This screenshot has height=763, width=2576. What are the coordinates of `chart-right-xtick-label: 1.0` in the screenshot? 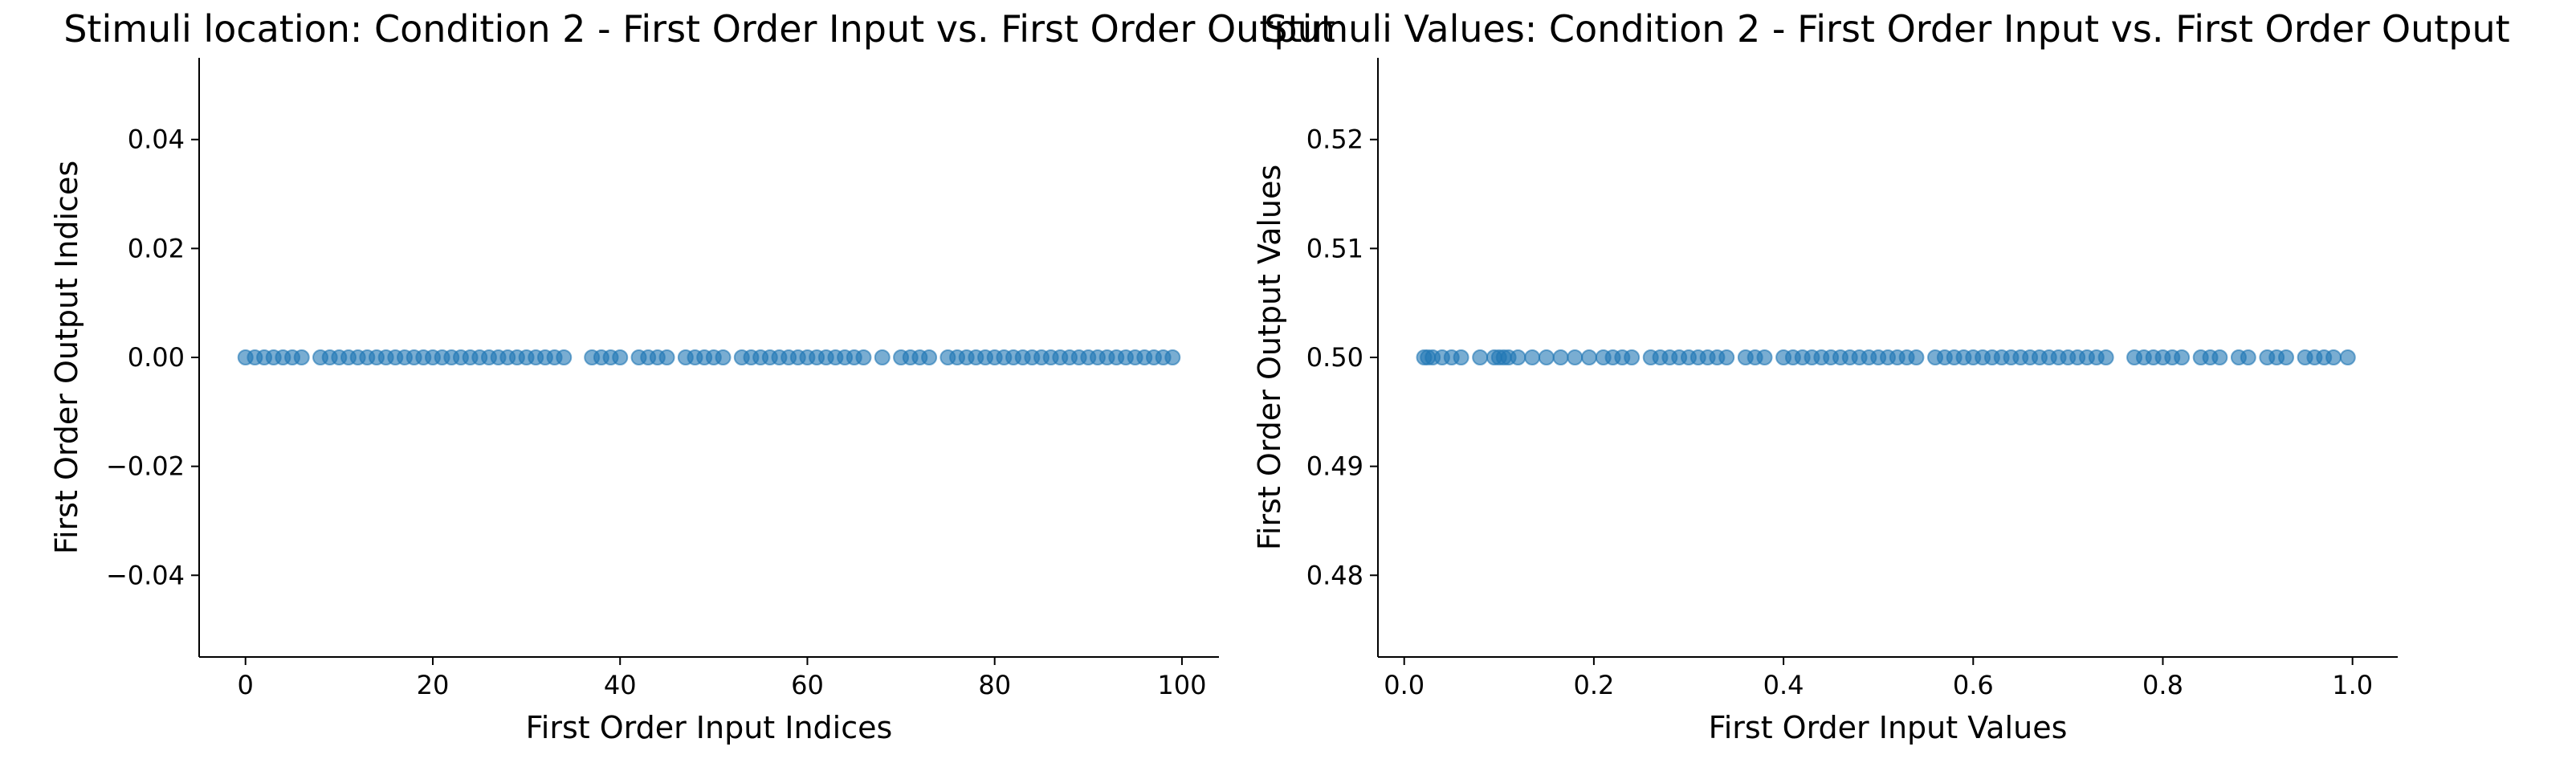 It's located at (2352, 685).